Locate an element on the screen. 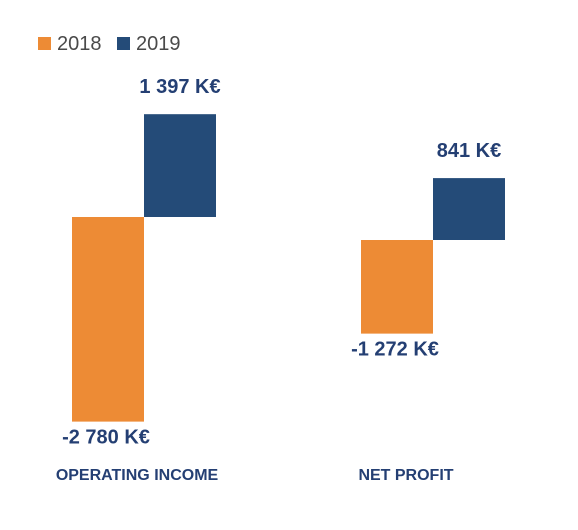  legend: 2018 2019 is located at coordinates (109, 44).